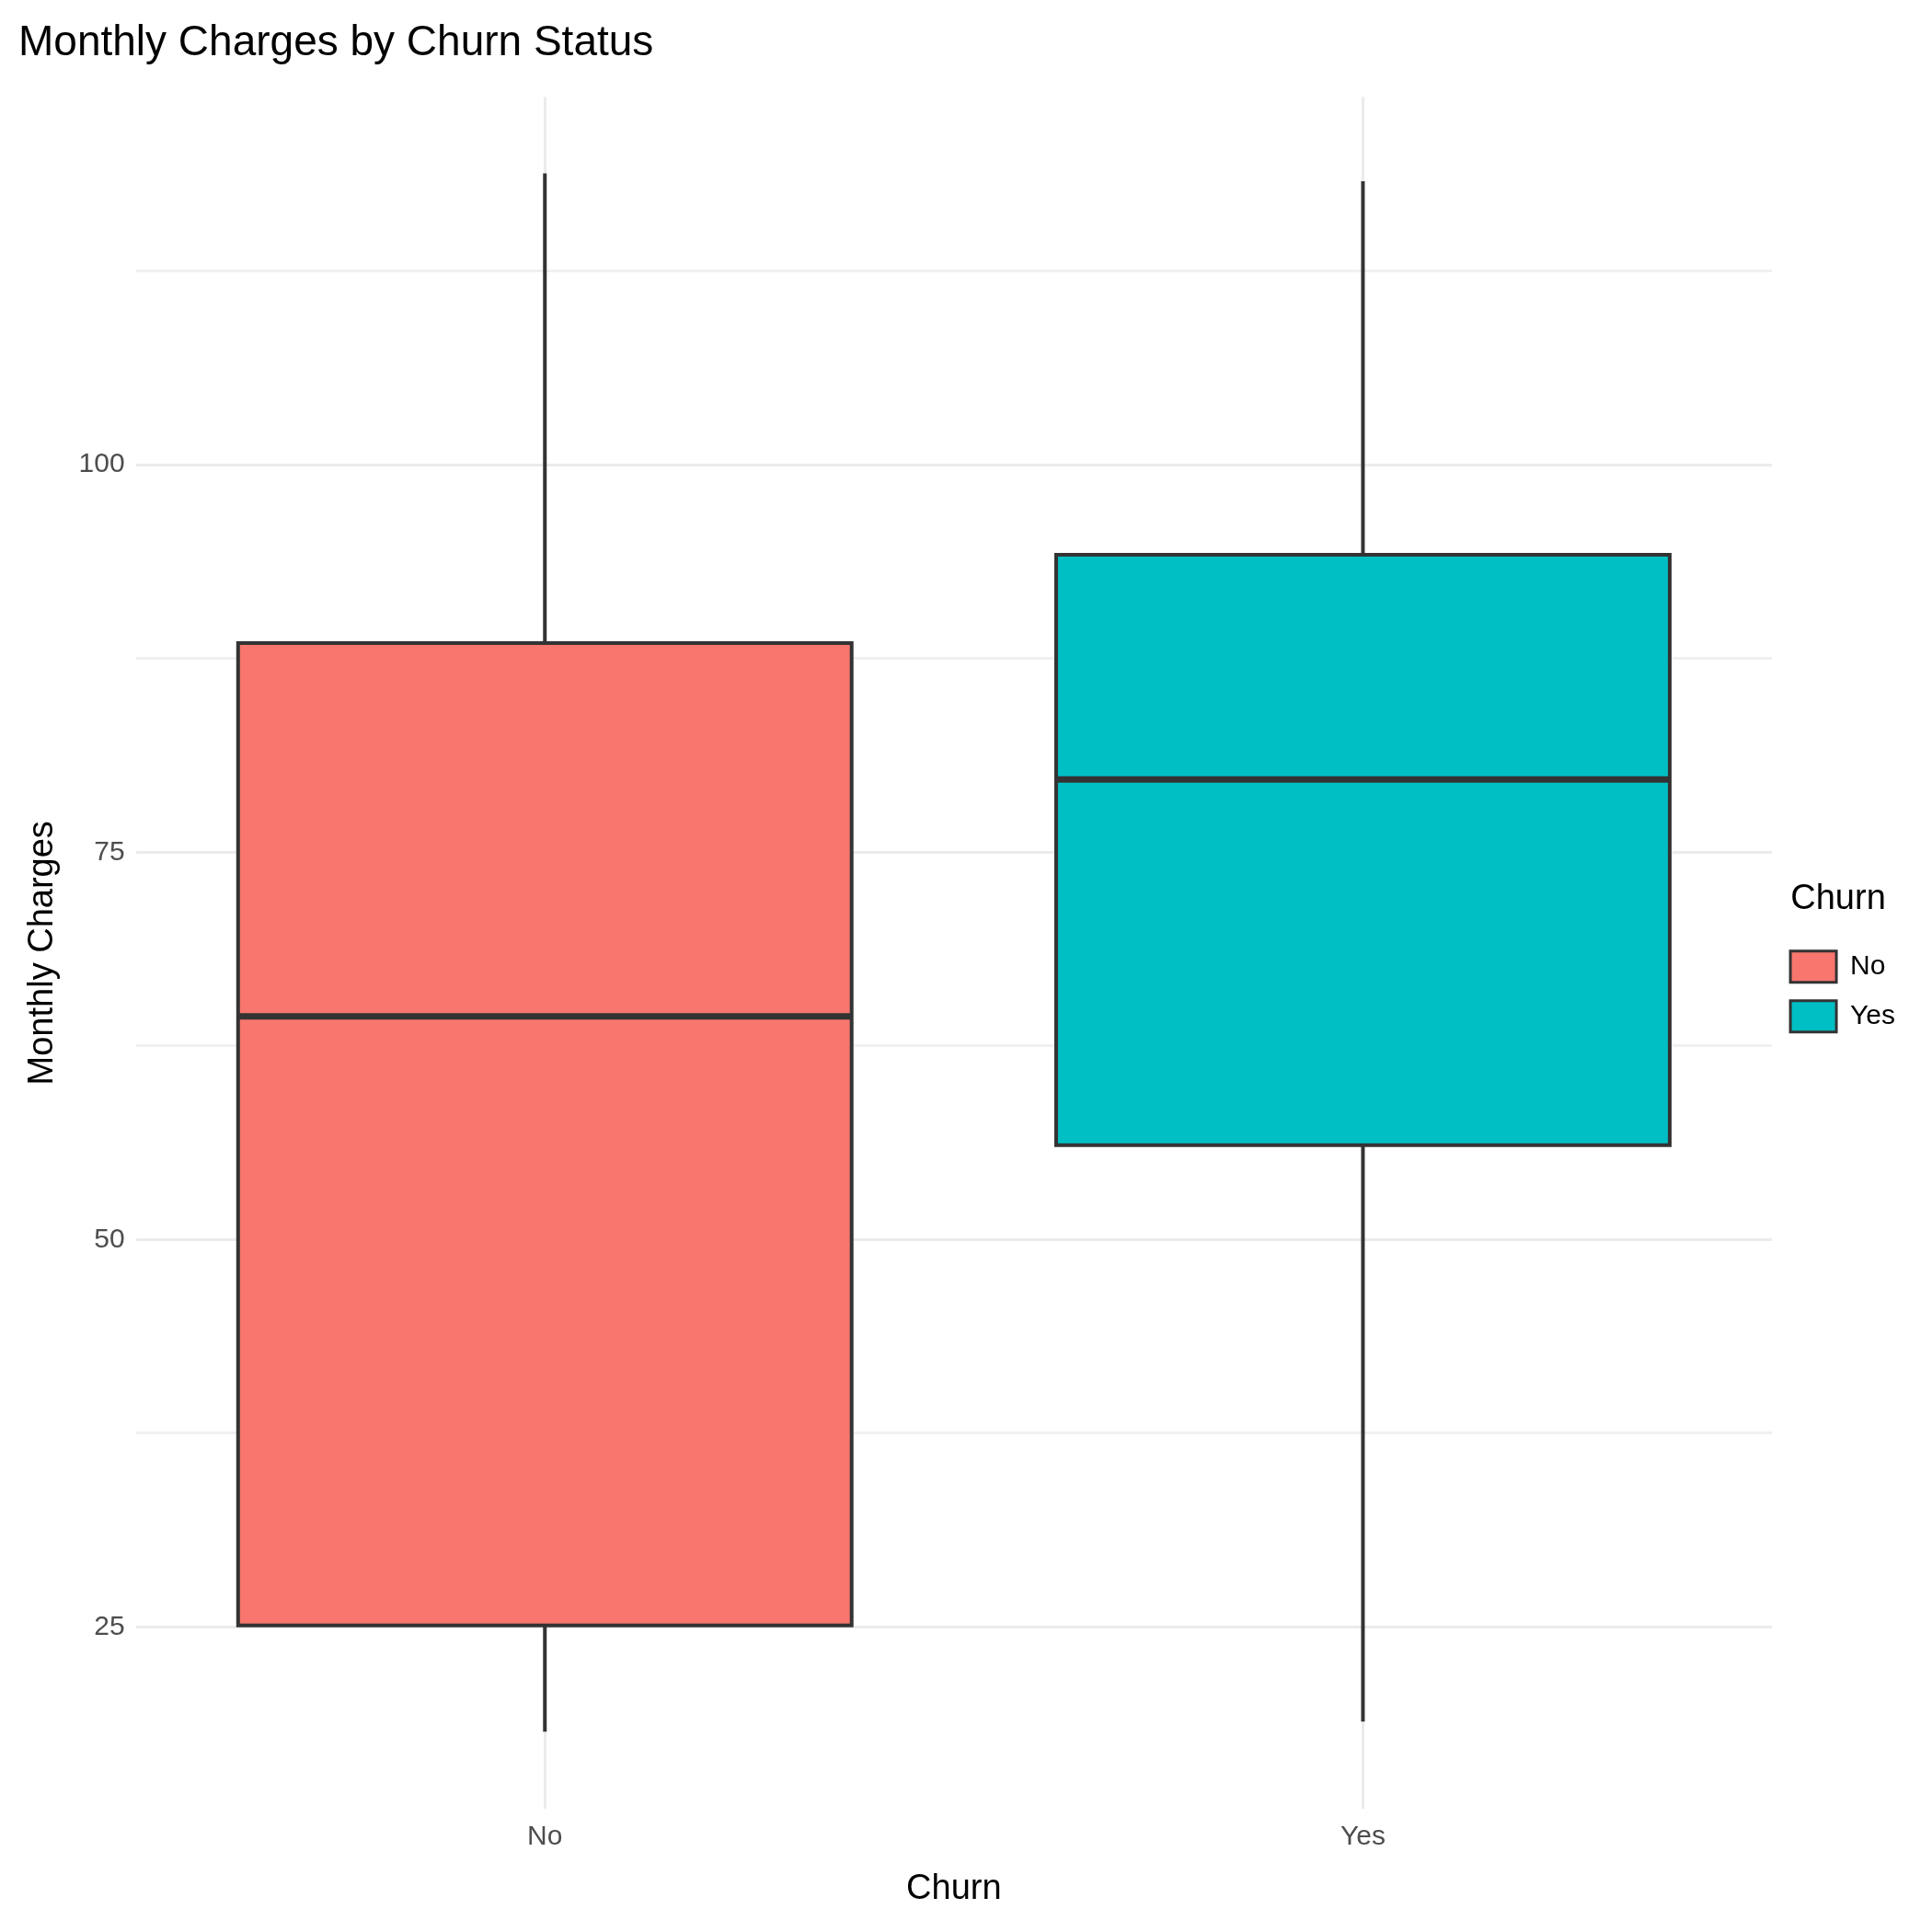 This screenshot has width=1932, height=1932. Describe the element at coordinates (101, 462) in the screenshot. I see `y-tick-label: 100` at that location.